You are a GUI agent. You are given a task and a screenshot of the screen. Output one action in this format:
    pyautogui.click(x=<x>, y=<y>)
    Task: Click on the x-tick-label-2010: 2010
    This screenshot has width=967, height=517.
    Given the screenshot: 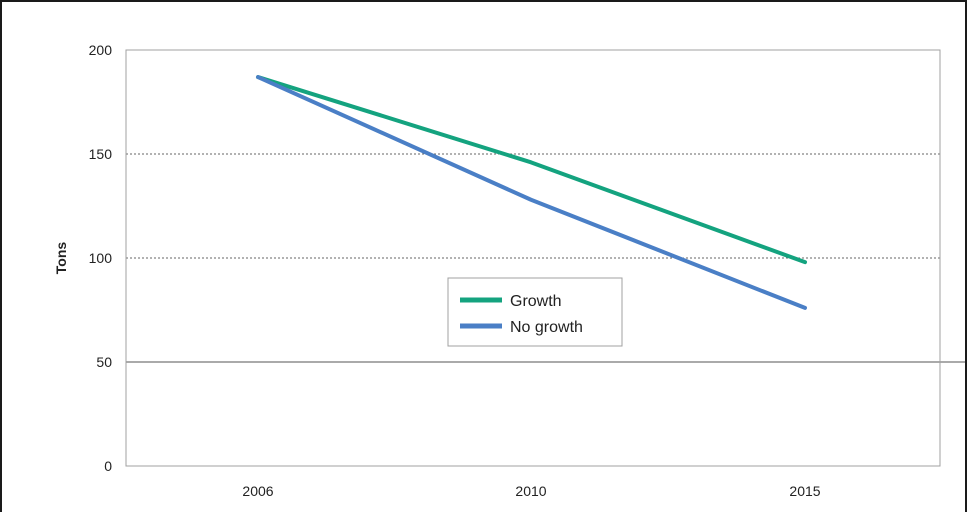 What is the action you would take?
    pyautogui.click(x=530, y=491)
    